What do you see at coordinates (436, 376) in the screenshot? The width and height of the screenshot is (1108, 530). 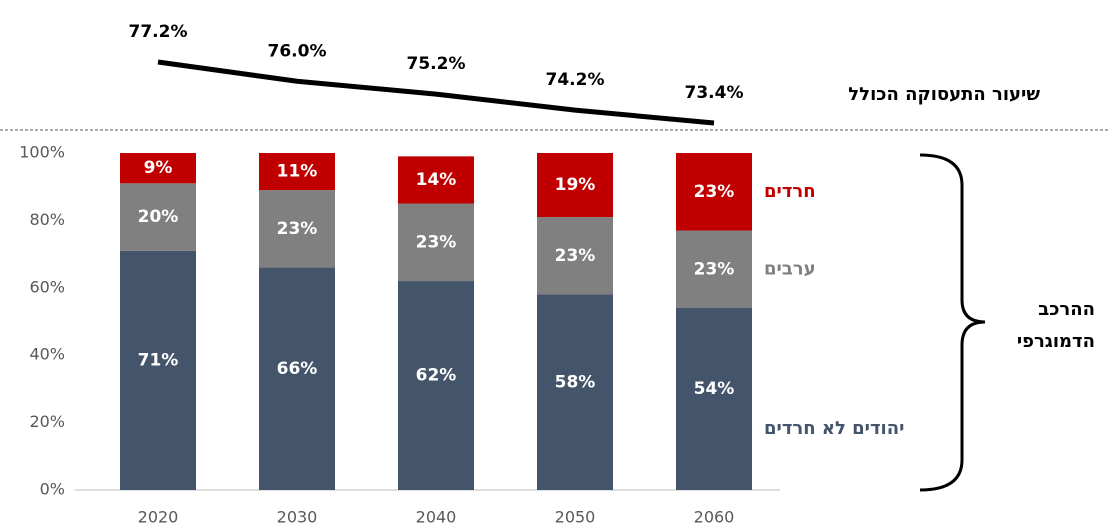 I see `data-label: 62%` at bounding box center [436, 376].